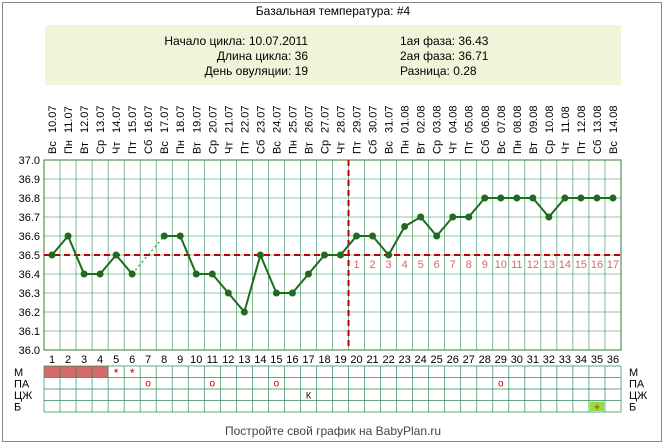 The height and width of the screenshot is (445, 666). I want to click on day-number-label: 23, so click(405, 360).